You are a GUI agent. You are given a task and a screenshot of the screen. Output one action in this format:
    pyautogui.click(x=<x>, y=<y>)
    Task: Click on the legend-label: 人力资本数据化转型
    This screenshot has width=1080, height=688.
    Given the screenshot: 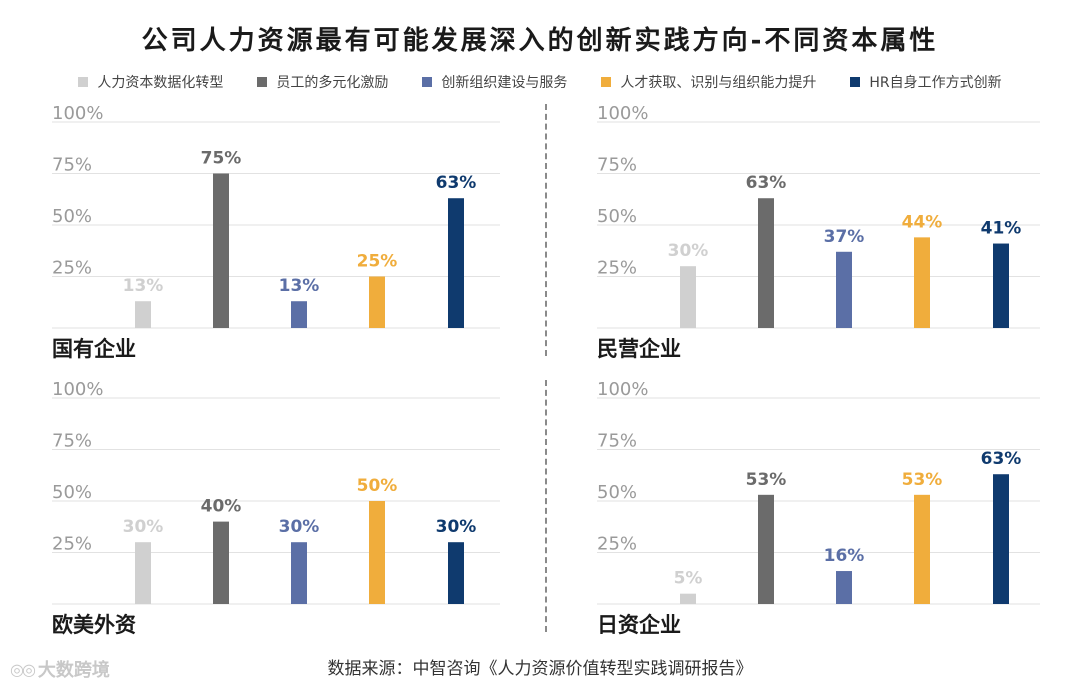 What is the action you would take?
    pyautogui.click(x=160, y=83)
    